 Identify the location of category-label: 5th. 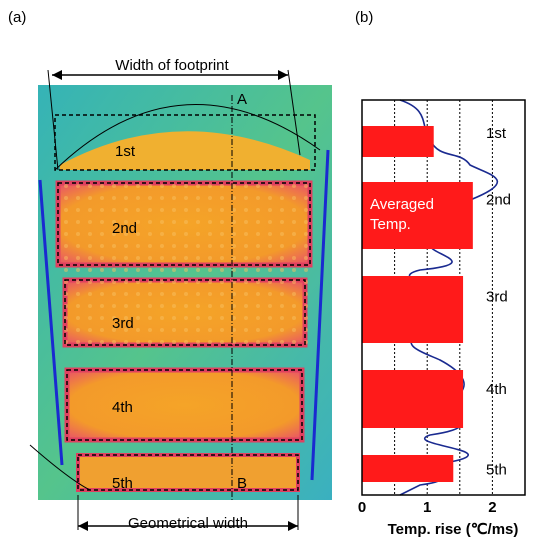
(496, 469).